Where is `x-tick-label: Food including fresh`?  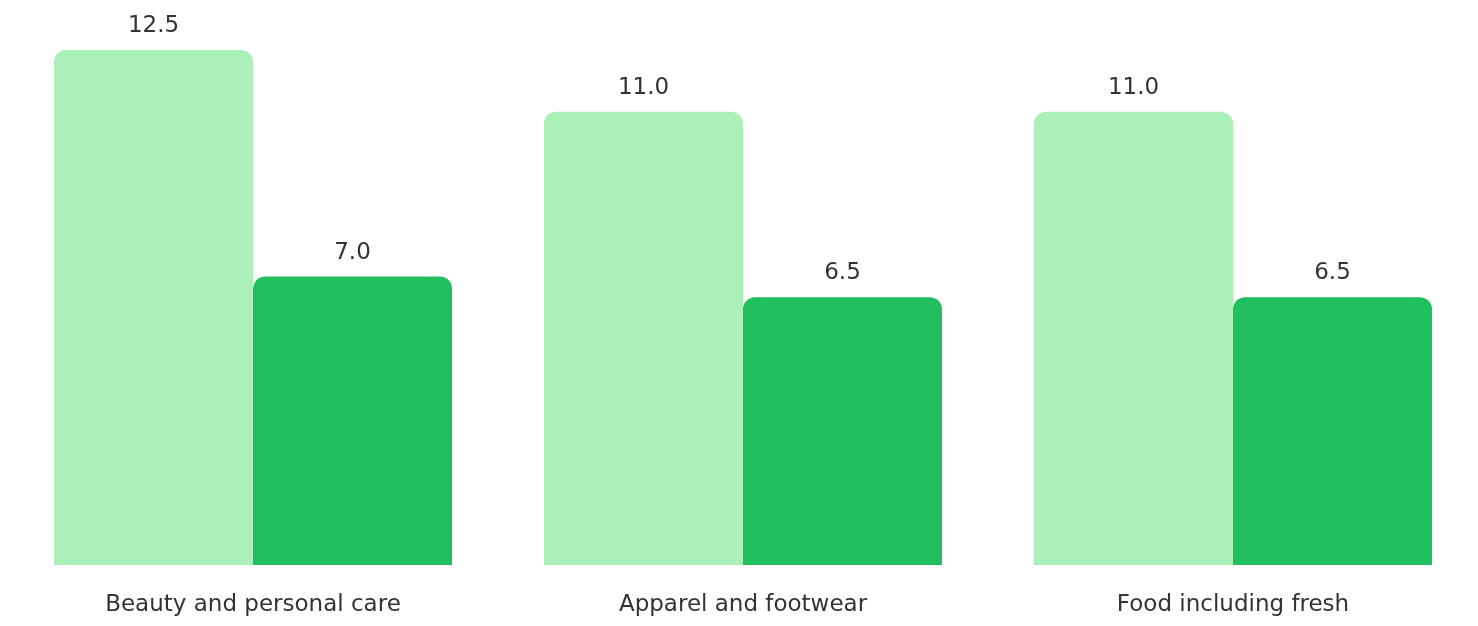
x-tick-label: Food including fresh is located at coordinates (1233, 603).